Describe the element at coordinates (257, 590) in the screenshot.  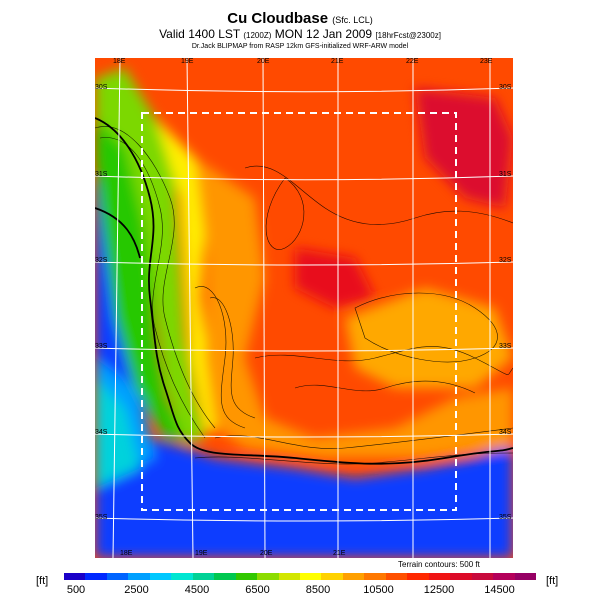
I see `color-scale-tick-label: 6500` at that location.